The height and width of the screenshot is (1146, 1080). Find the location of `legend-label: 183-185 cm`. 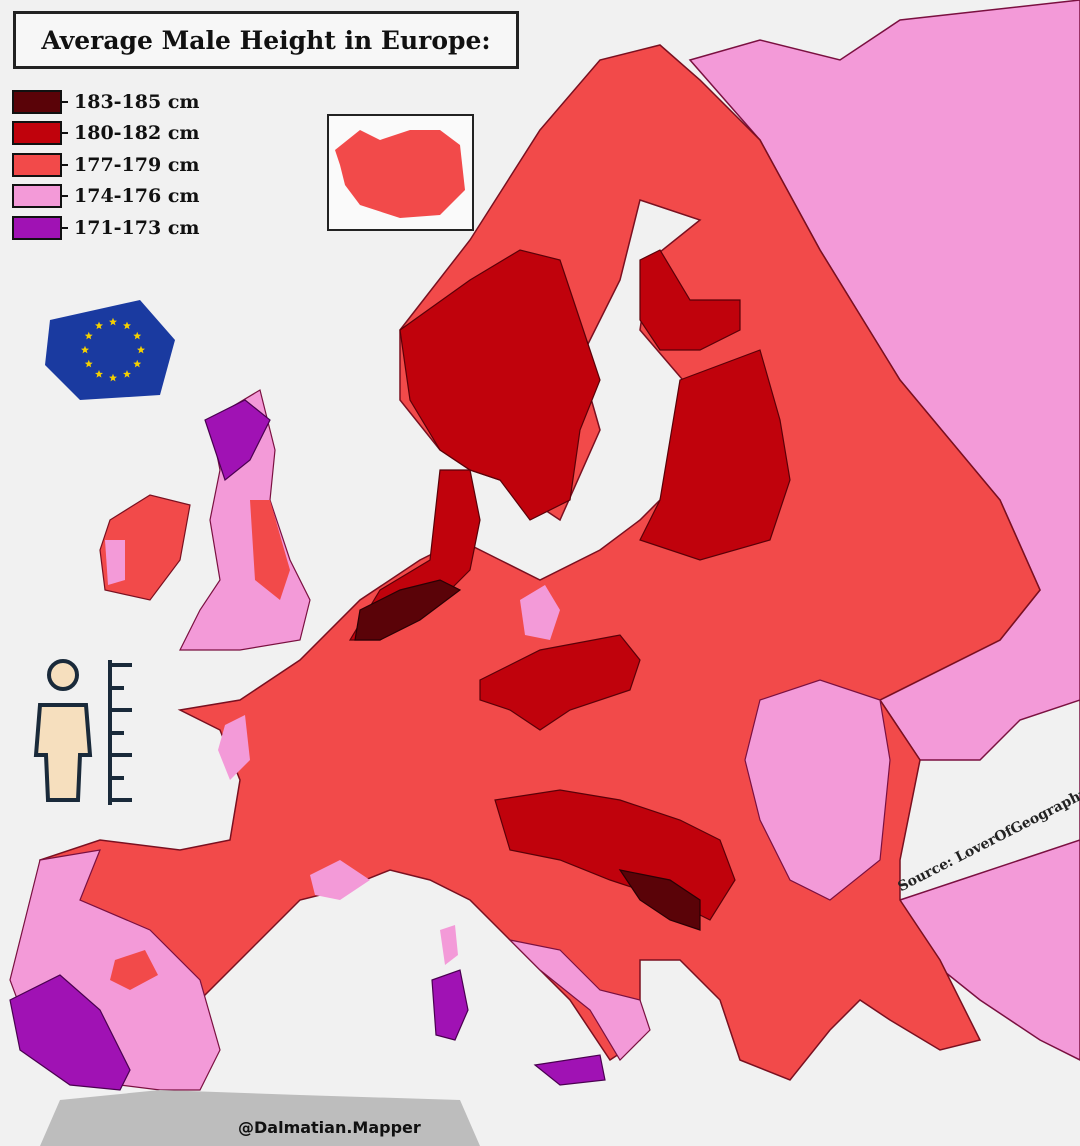

legend-label: 183-185 cm is located at coordinates (137, 101).